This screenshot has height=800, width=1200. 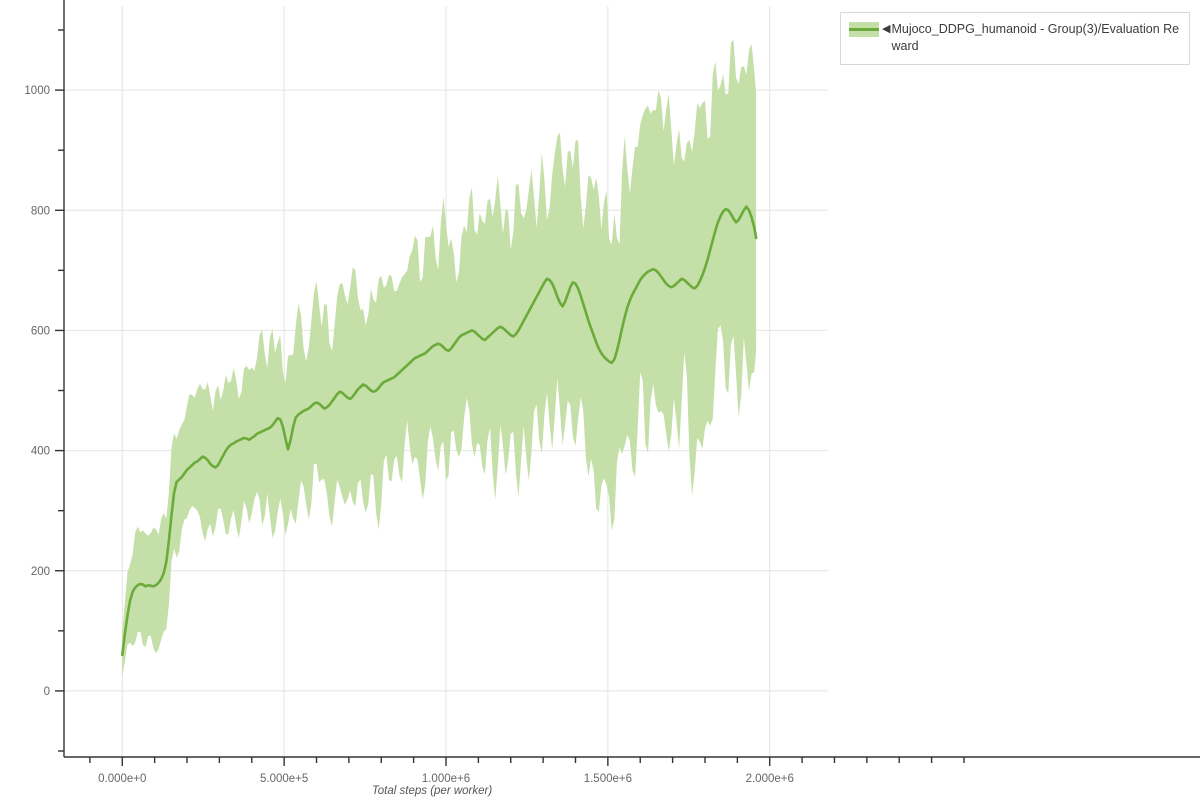 I want to click on x-axis-title: Total steps (per worker), so click(x=432, y=791).